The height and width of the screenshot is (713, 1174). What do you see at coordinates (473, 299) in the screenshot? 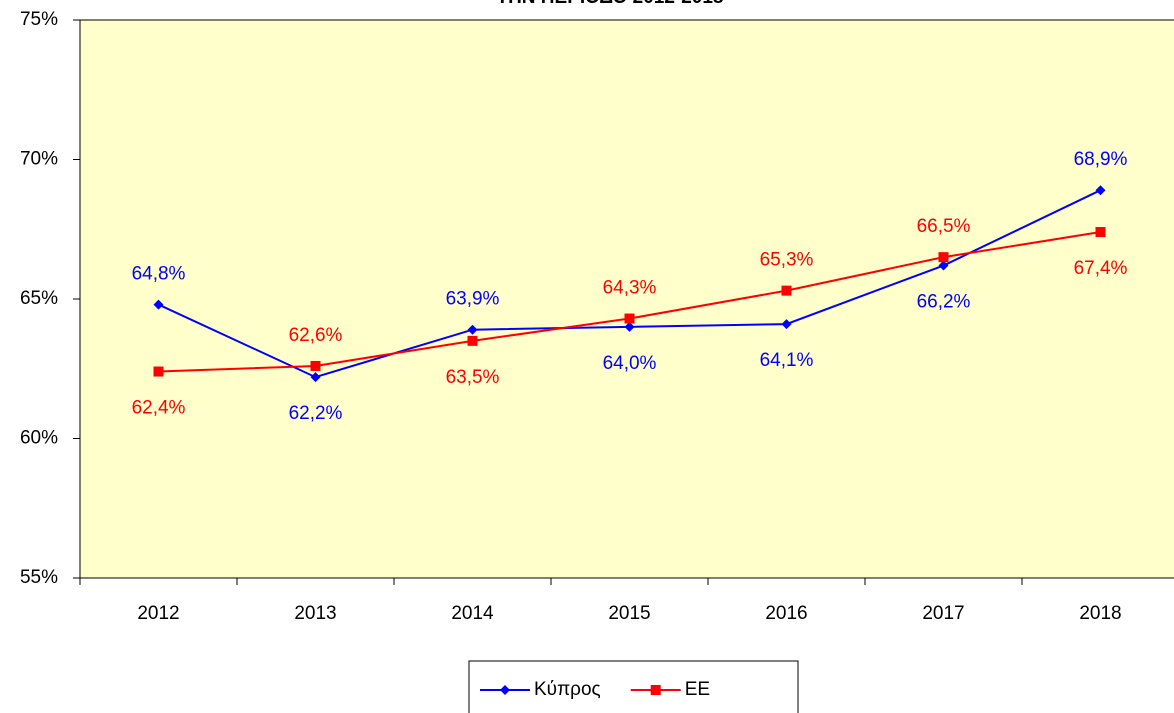
I see `data-label: 63,9%` at bounding box center [473, 299].